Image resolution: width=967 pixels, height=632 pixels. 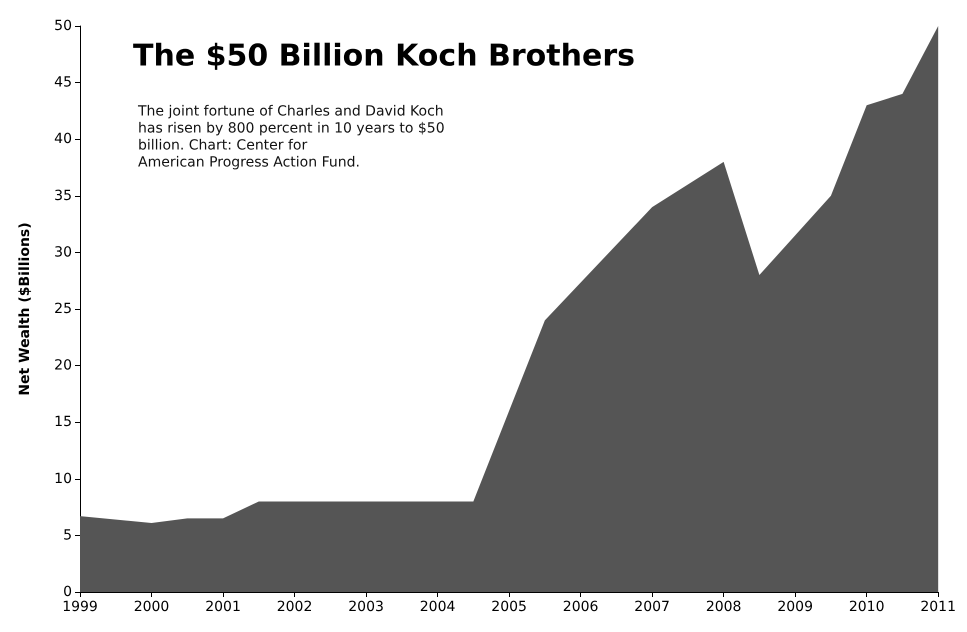 What do you see at coordinates (509, 607) in the screenshot?
I see `x-tick-label: 2005` at bounding box center [509, 607].